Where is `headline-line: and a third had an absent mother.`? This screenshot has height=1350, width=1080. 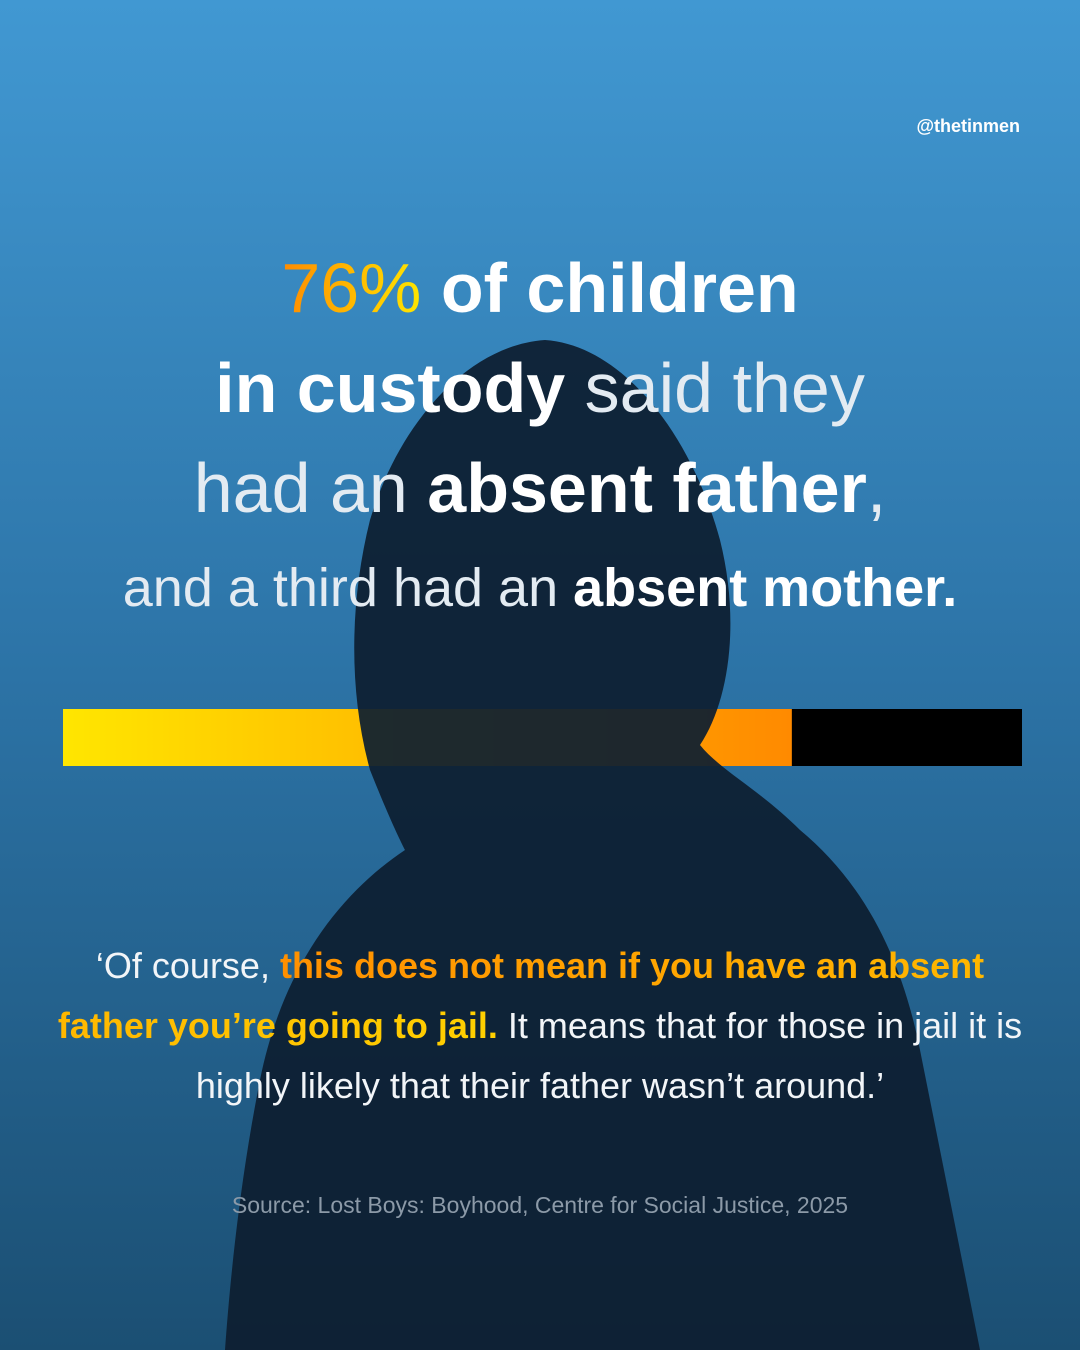 headline-line: and a third had an absent mother. is located at coordinates (540, 588).